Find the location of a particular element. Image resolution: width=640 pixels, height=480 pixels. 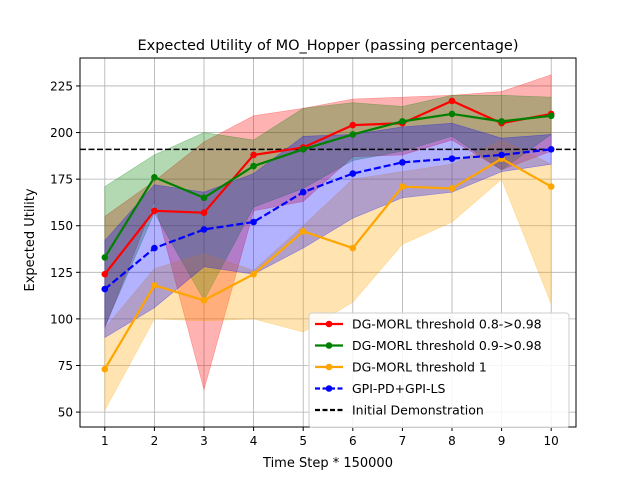

y-tick-label: 225 is located at coordinates (61, 86).